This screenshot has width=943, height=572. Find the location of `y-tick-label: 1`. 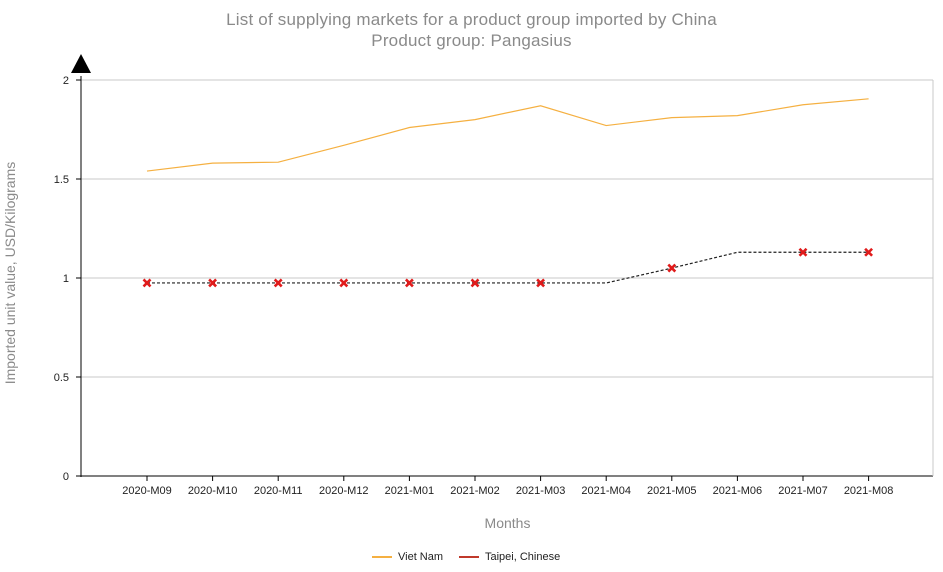

y-tick-label: 1 is located at coordinates (66, 279).